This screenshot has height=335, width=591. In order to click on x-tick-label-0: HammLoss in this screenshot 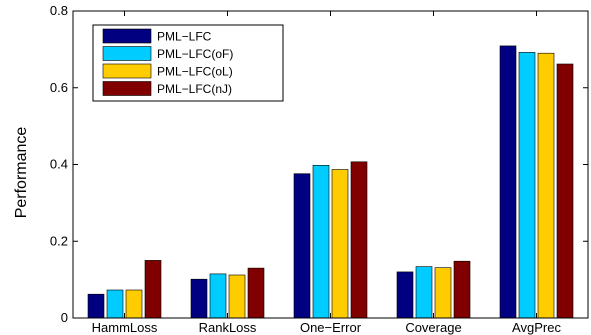, I will do `click(125, 327)`.